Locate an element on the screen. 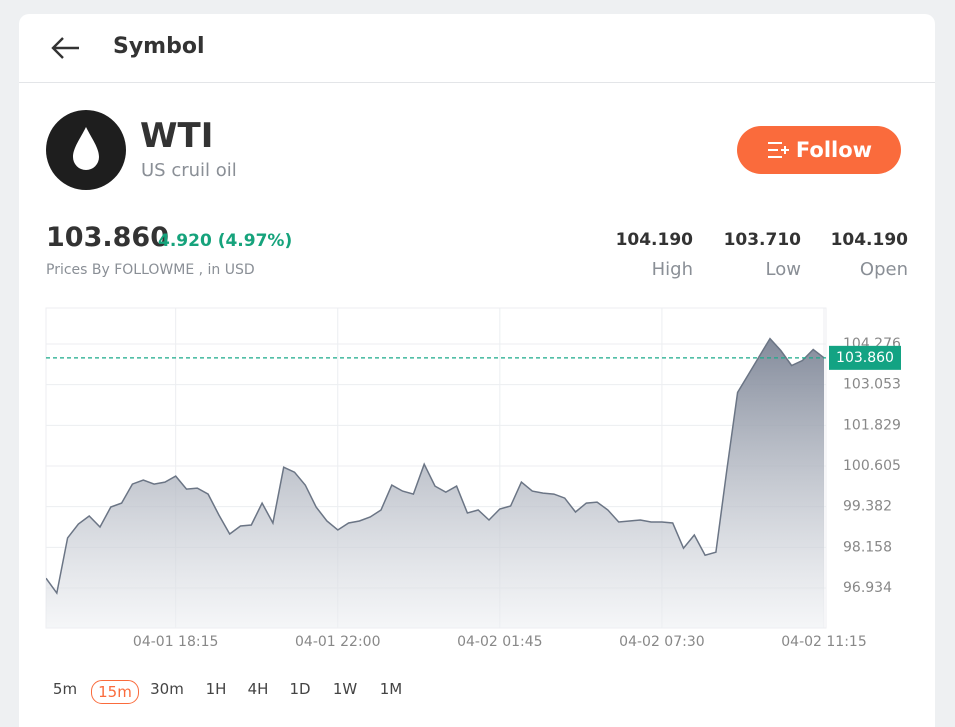  x-tick-label: 04-02 01:45 is located at coordinates (499, 642).